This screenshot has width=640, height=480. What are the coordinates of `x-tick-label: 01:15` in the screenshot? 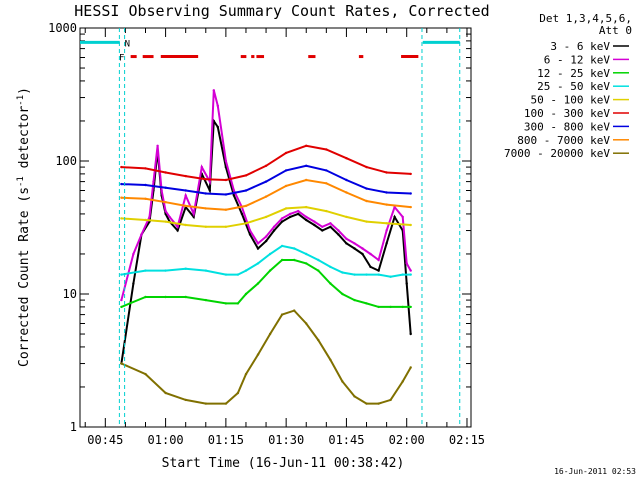 It's located at (226, 440).